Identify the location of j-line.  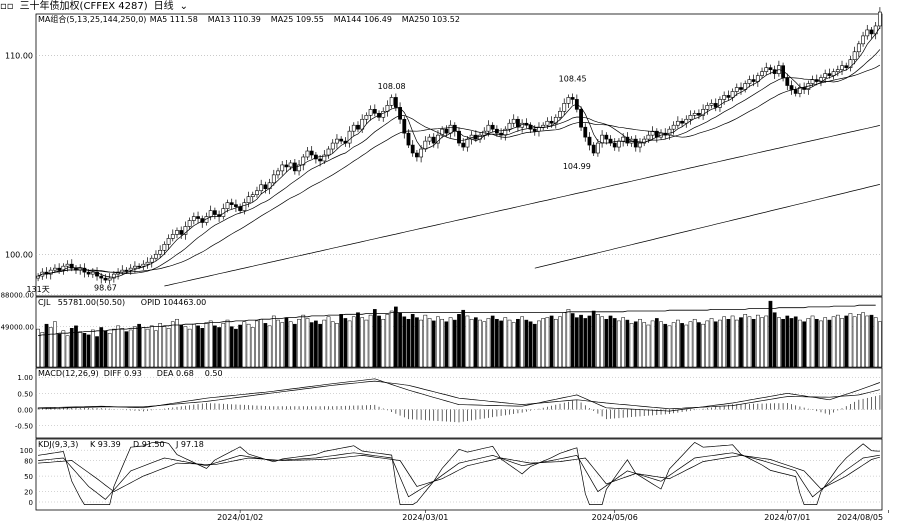
(459, 473).